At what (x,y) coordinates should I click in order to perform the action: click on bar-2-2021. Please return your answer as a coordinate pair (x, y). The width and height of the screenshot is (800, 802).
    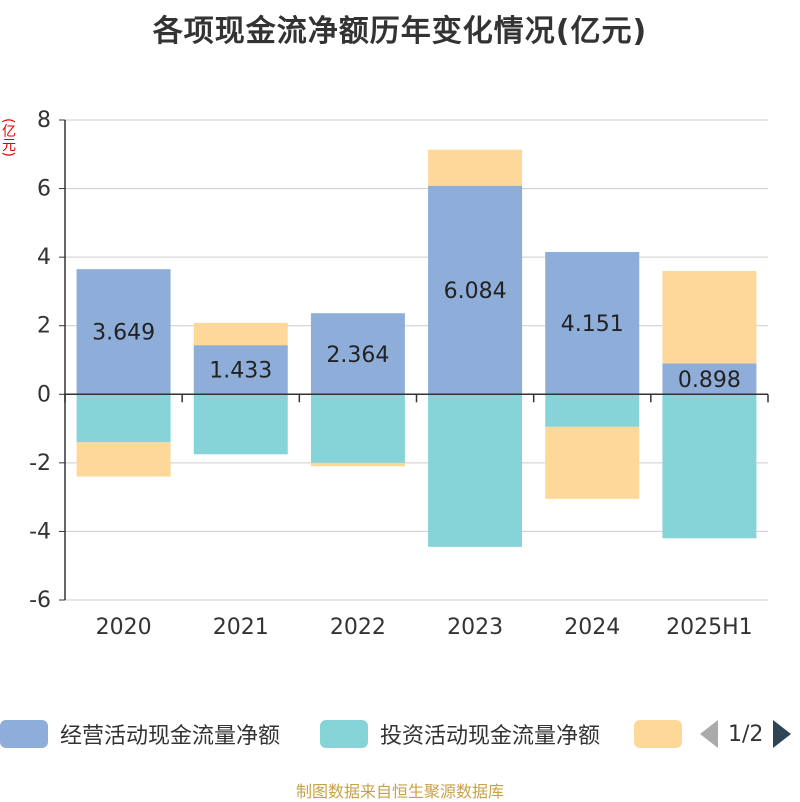
    Looking at the image, I should click on (240, 424).